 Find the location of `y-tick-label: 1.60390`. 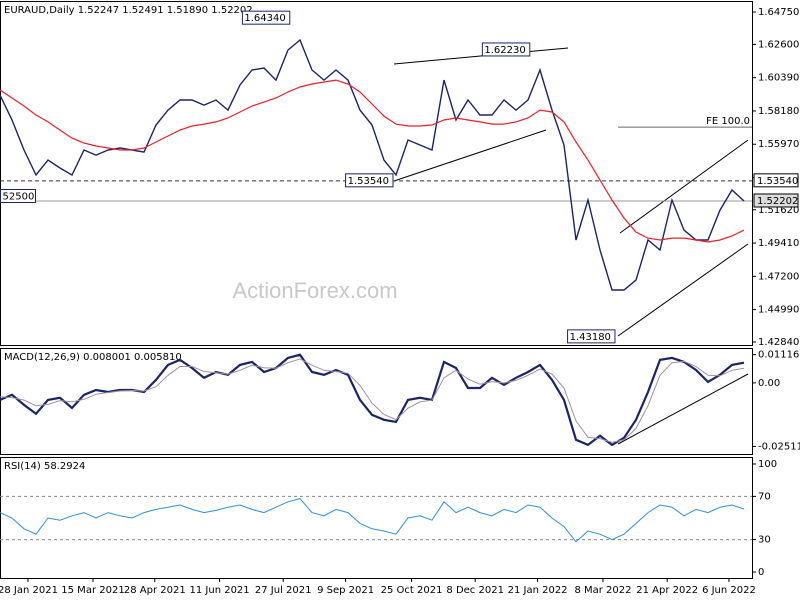

y-tick-label: 1.60390 is located at coordinates (778, 78).